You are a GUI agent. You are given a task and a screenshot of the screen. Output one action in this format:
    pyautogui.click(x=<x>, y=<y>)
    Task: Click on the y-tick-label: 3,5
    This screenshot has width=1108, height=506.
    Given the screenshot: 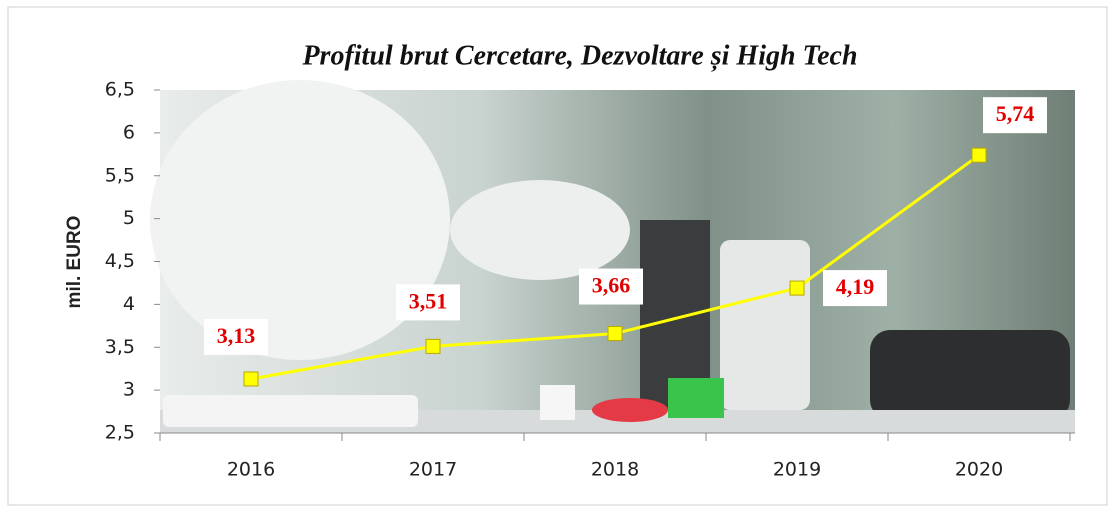 What is the action you would take?
    pyautogui.click(x=120, y=347)
    